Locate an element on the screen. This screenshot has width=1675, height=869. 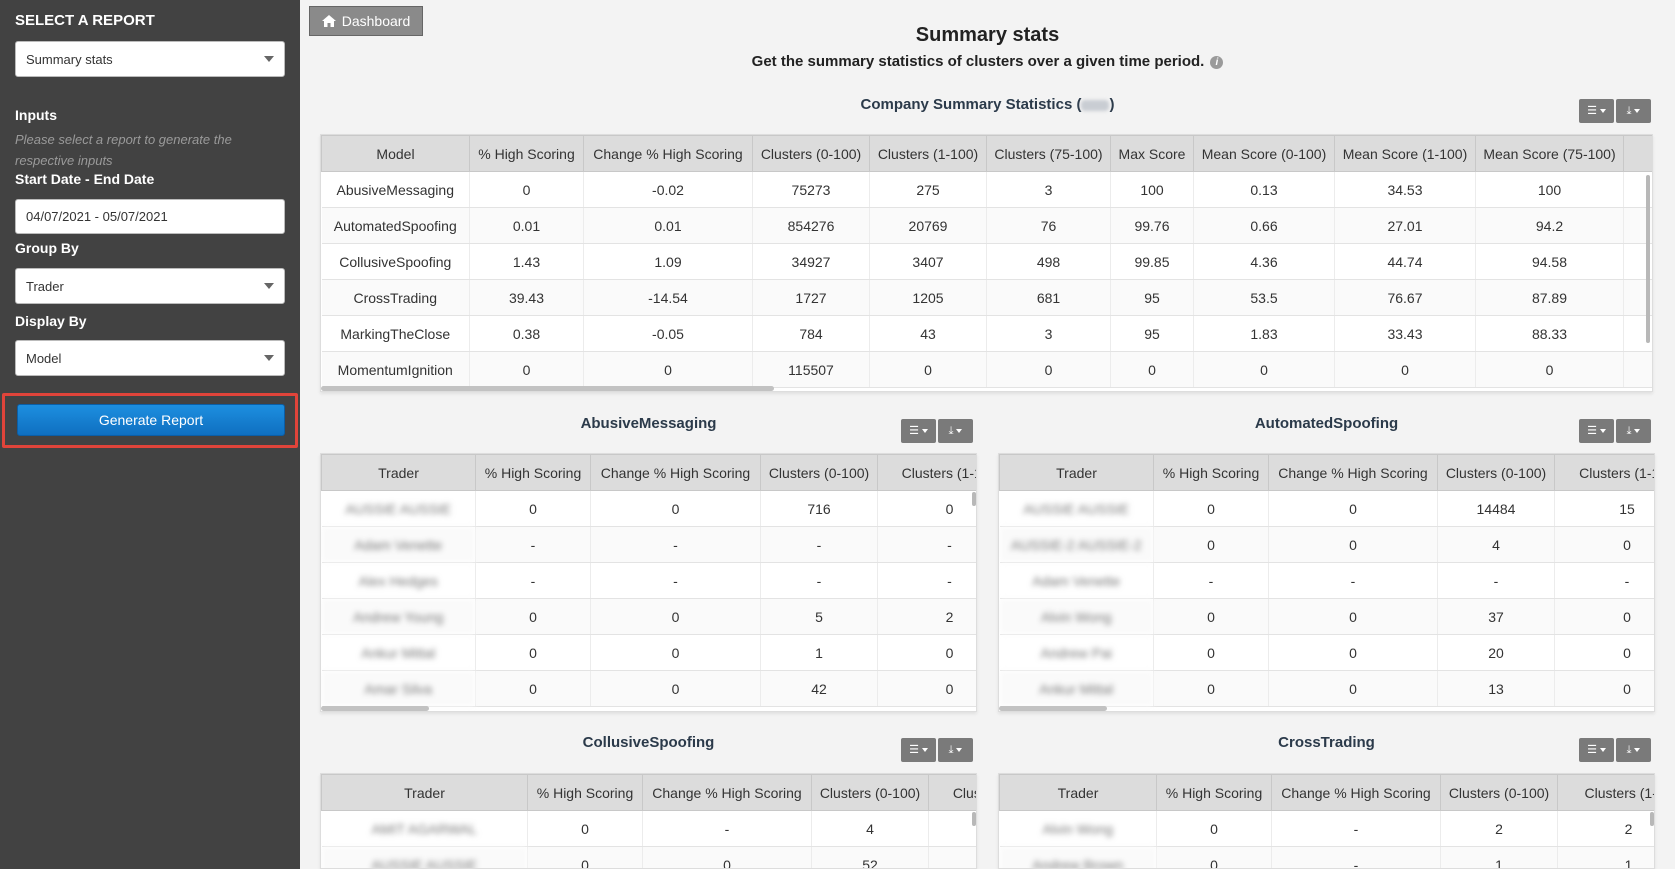
table-cell: 1205 is located at coordinates (928, 297).